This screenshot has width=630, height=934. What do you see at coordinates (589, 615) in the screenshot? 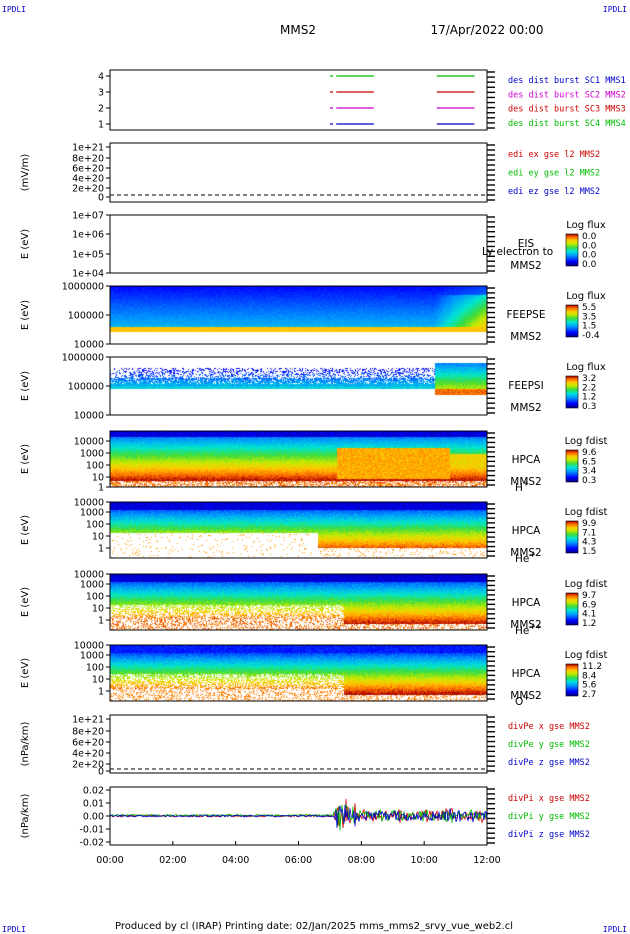
I see `colorbar-tick: 4.1` at bounding box center [589, 615].